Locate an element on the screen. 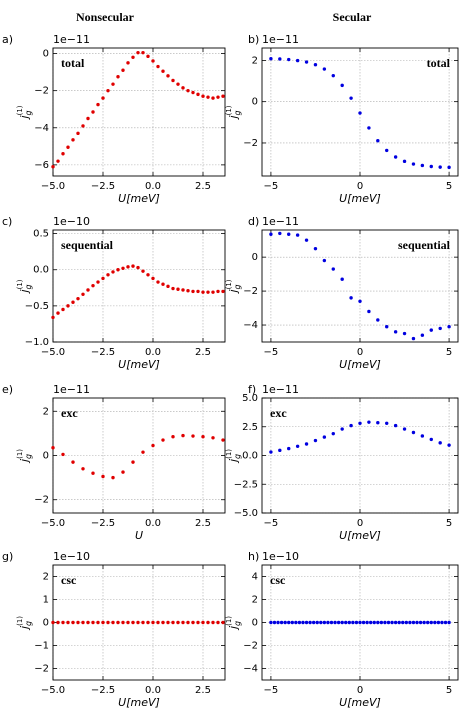  offset-text: 1e−11 is located at coordinates (71, 389).